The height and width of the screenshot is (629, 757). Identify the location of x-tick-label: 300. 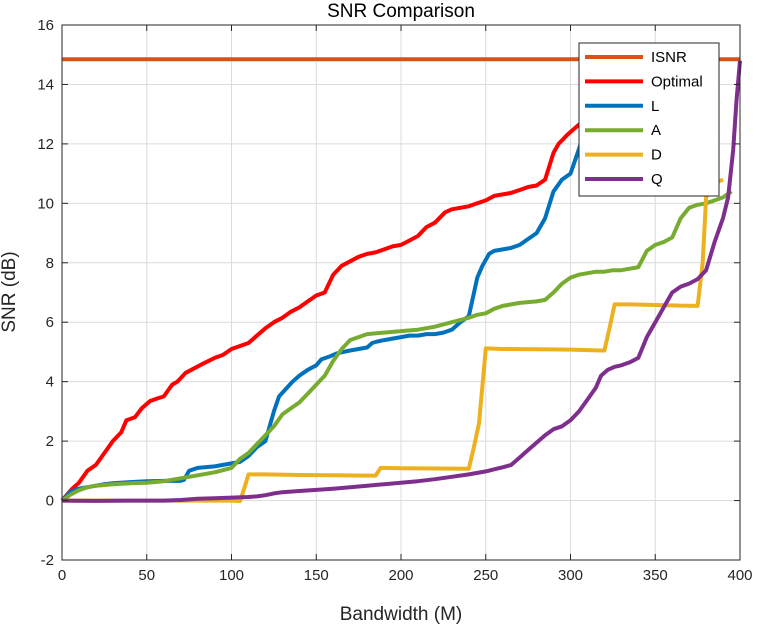
(570, 575).